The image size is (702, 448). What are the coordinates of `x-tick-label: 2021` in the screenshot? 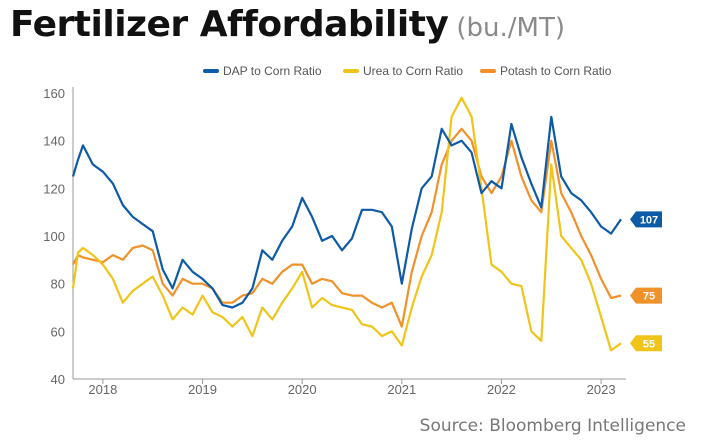 It's located at (401, 389).